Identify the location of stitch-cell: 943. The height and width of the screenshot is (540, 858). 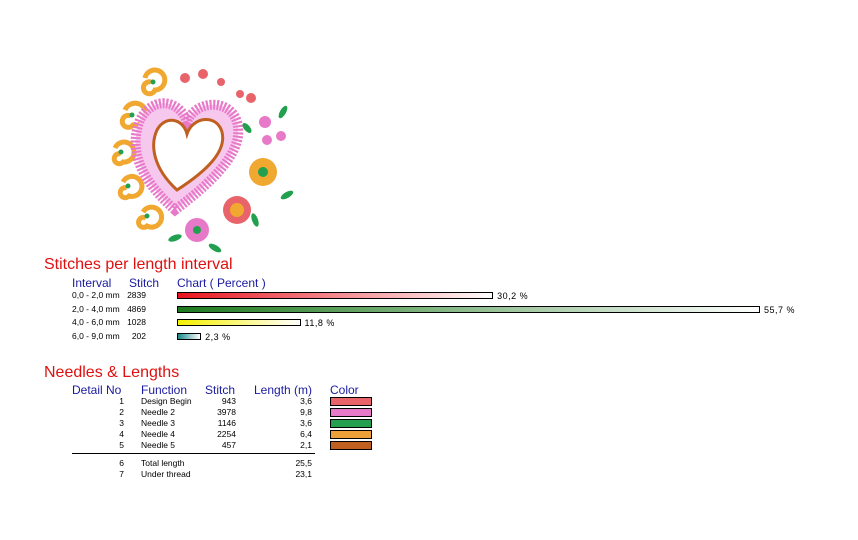
(228, 401).